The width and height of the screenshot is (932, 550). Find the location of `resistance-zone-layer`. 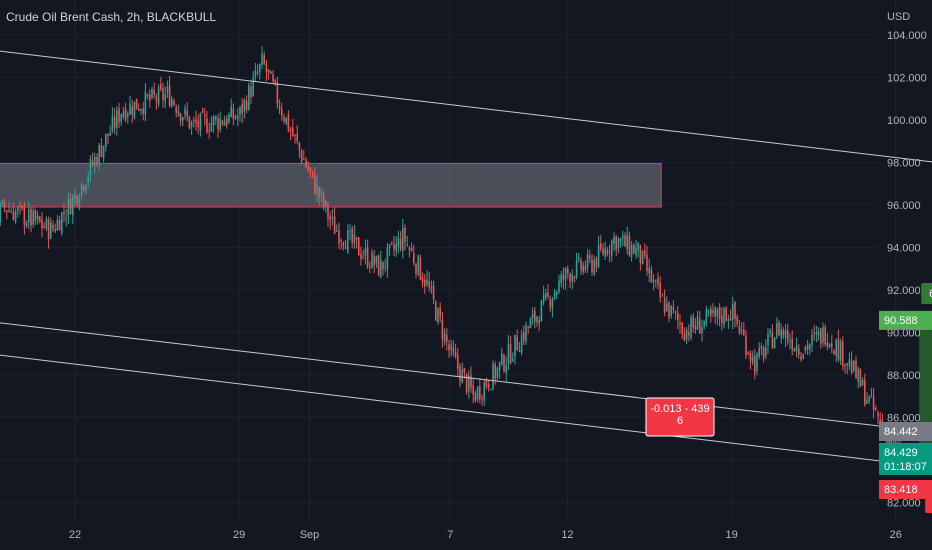

resistance-zone-layer is located at coordinates (331, 185).